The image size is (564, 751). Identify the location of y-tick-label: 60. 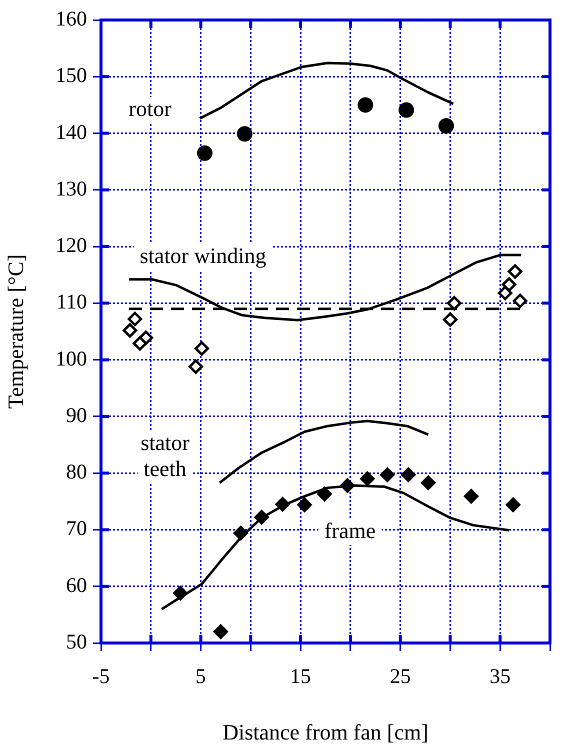
(76, 584).